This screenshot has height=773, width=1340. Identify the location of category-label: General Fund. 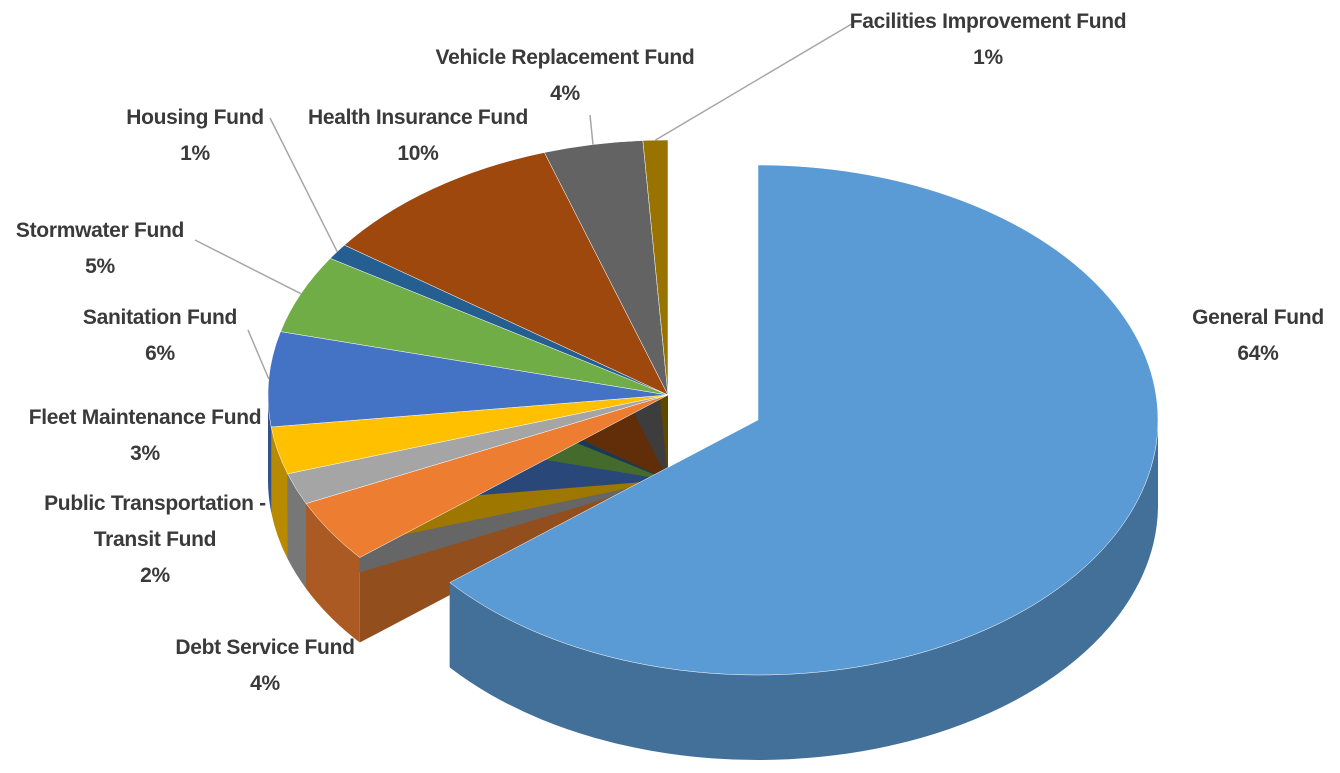
(1258, 317).